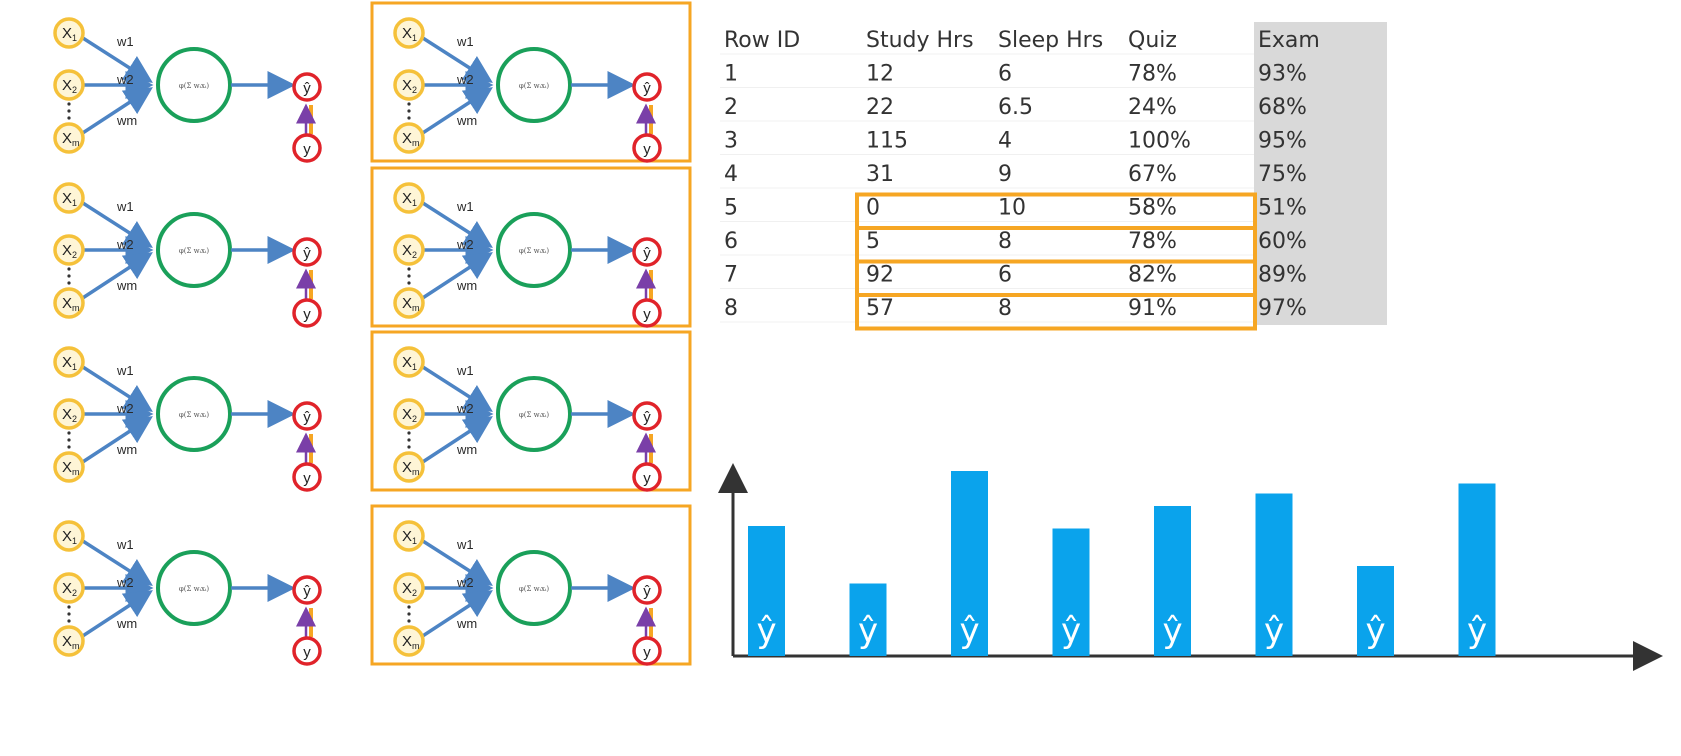 The height and width of the screenshot is (756, 1681). What do you see at coordinates (873, 241) in the screenshot?
I see `table-cell: 5` at bounding box center [873, 241].